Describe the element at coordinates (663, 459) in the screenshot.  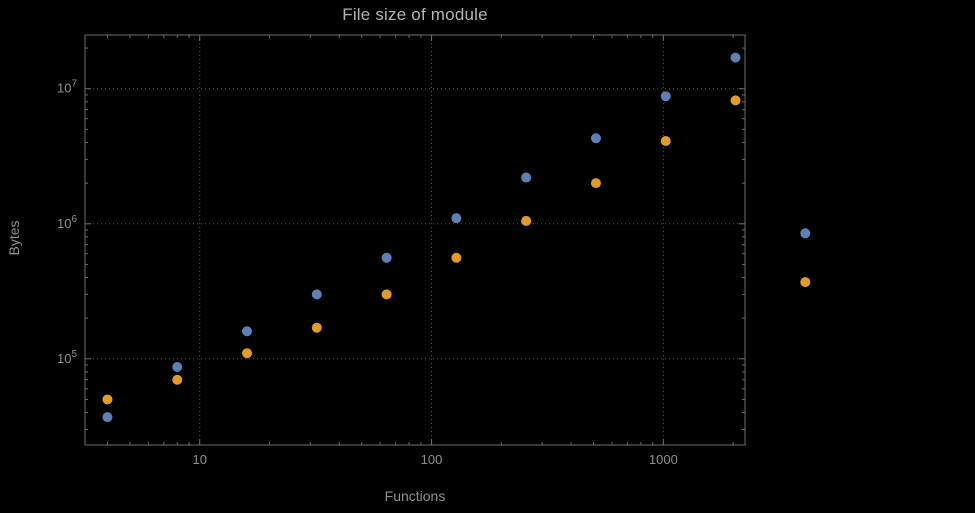
I see `x-tick-label: 1000` at that location.